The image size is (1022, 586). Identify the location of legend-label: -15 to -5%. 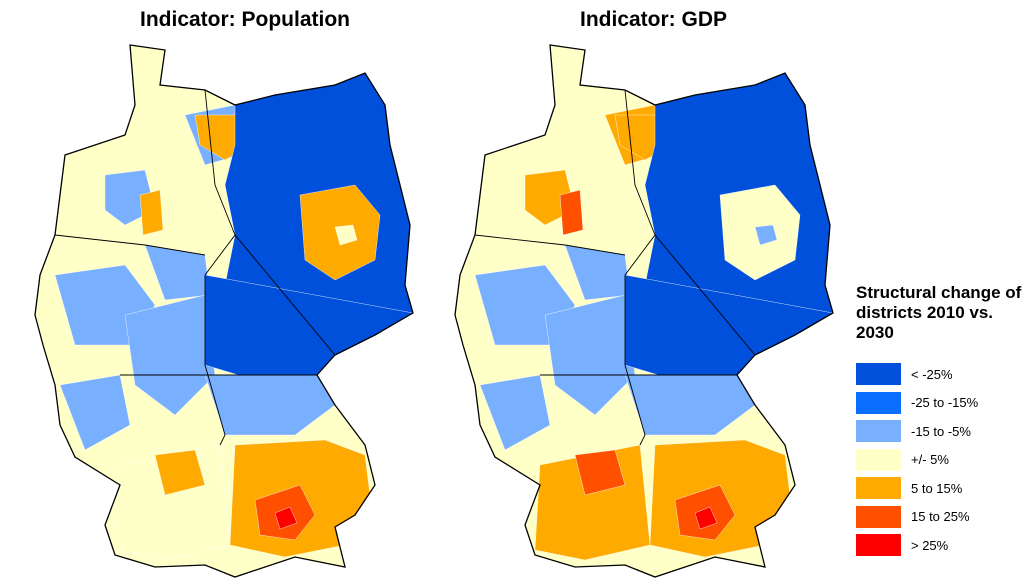
(941, 431).